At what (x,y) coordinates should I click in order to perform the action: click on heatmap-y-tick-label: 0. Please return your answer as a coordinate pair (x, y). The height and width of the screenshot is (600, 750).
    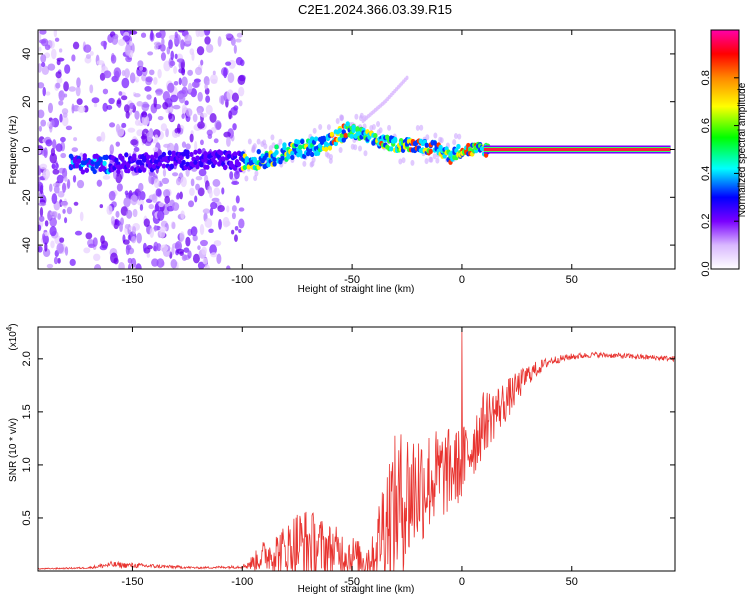
    Looking at the image, I should click on (27, 149).